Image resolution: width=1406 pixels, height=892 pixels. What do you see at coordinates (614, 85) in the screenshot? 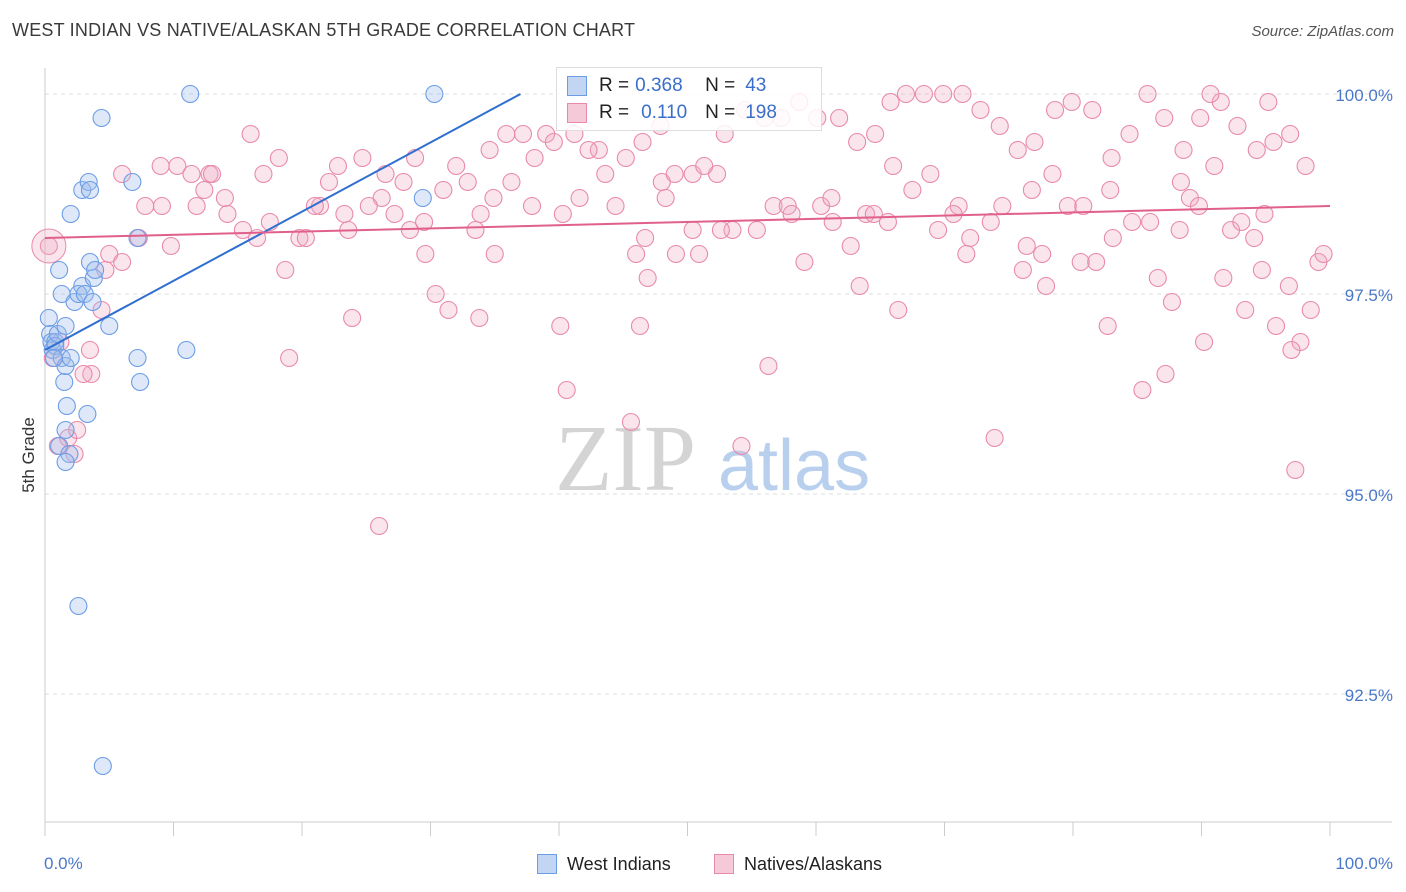
I see `legend-r-label: R =` at bounding box center [614, 85].